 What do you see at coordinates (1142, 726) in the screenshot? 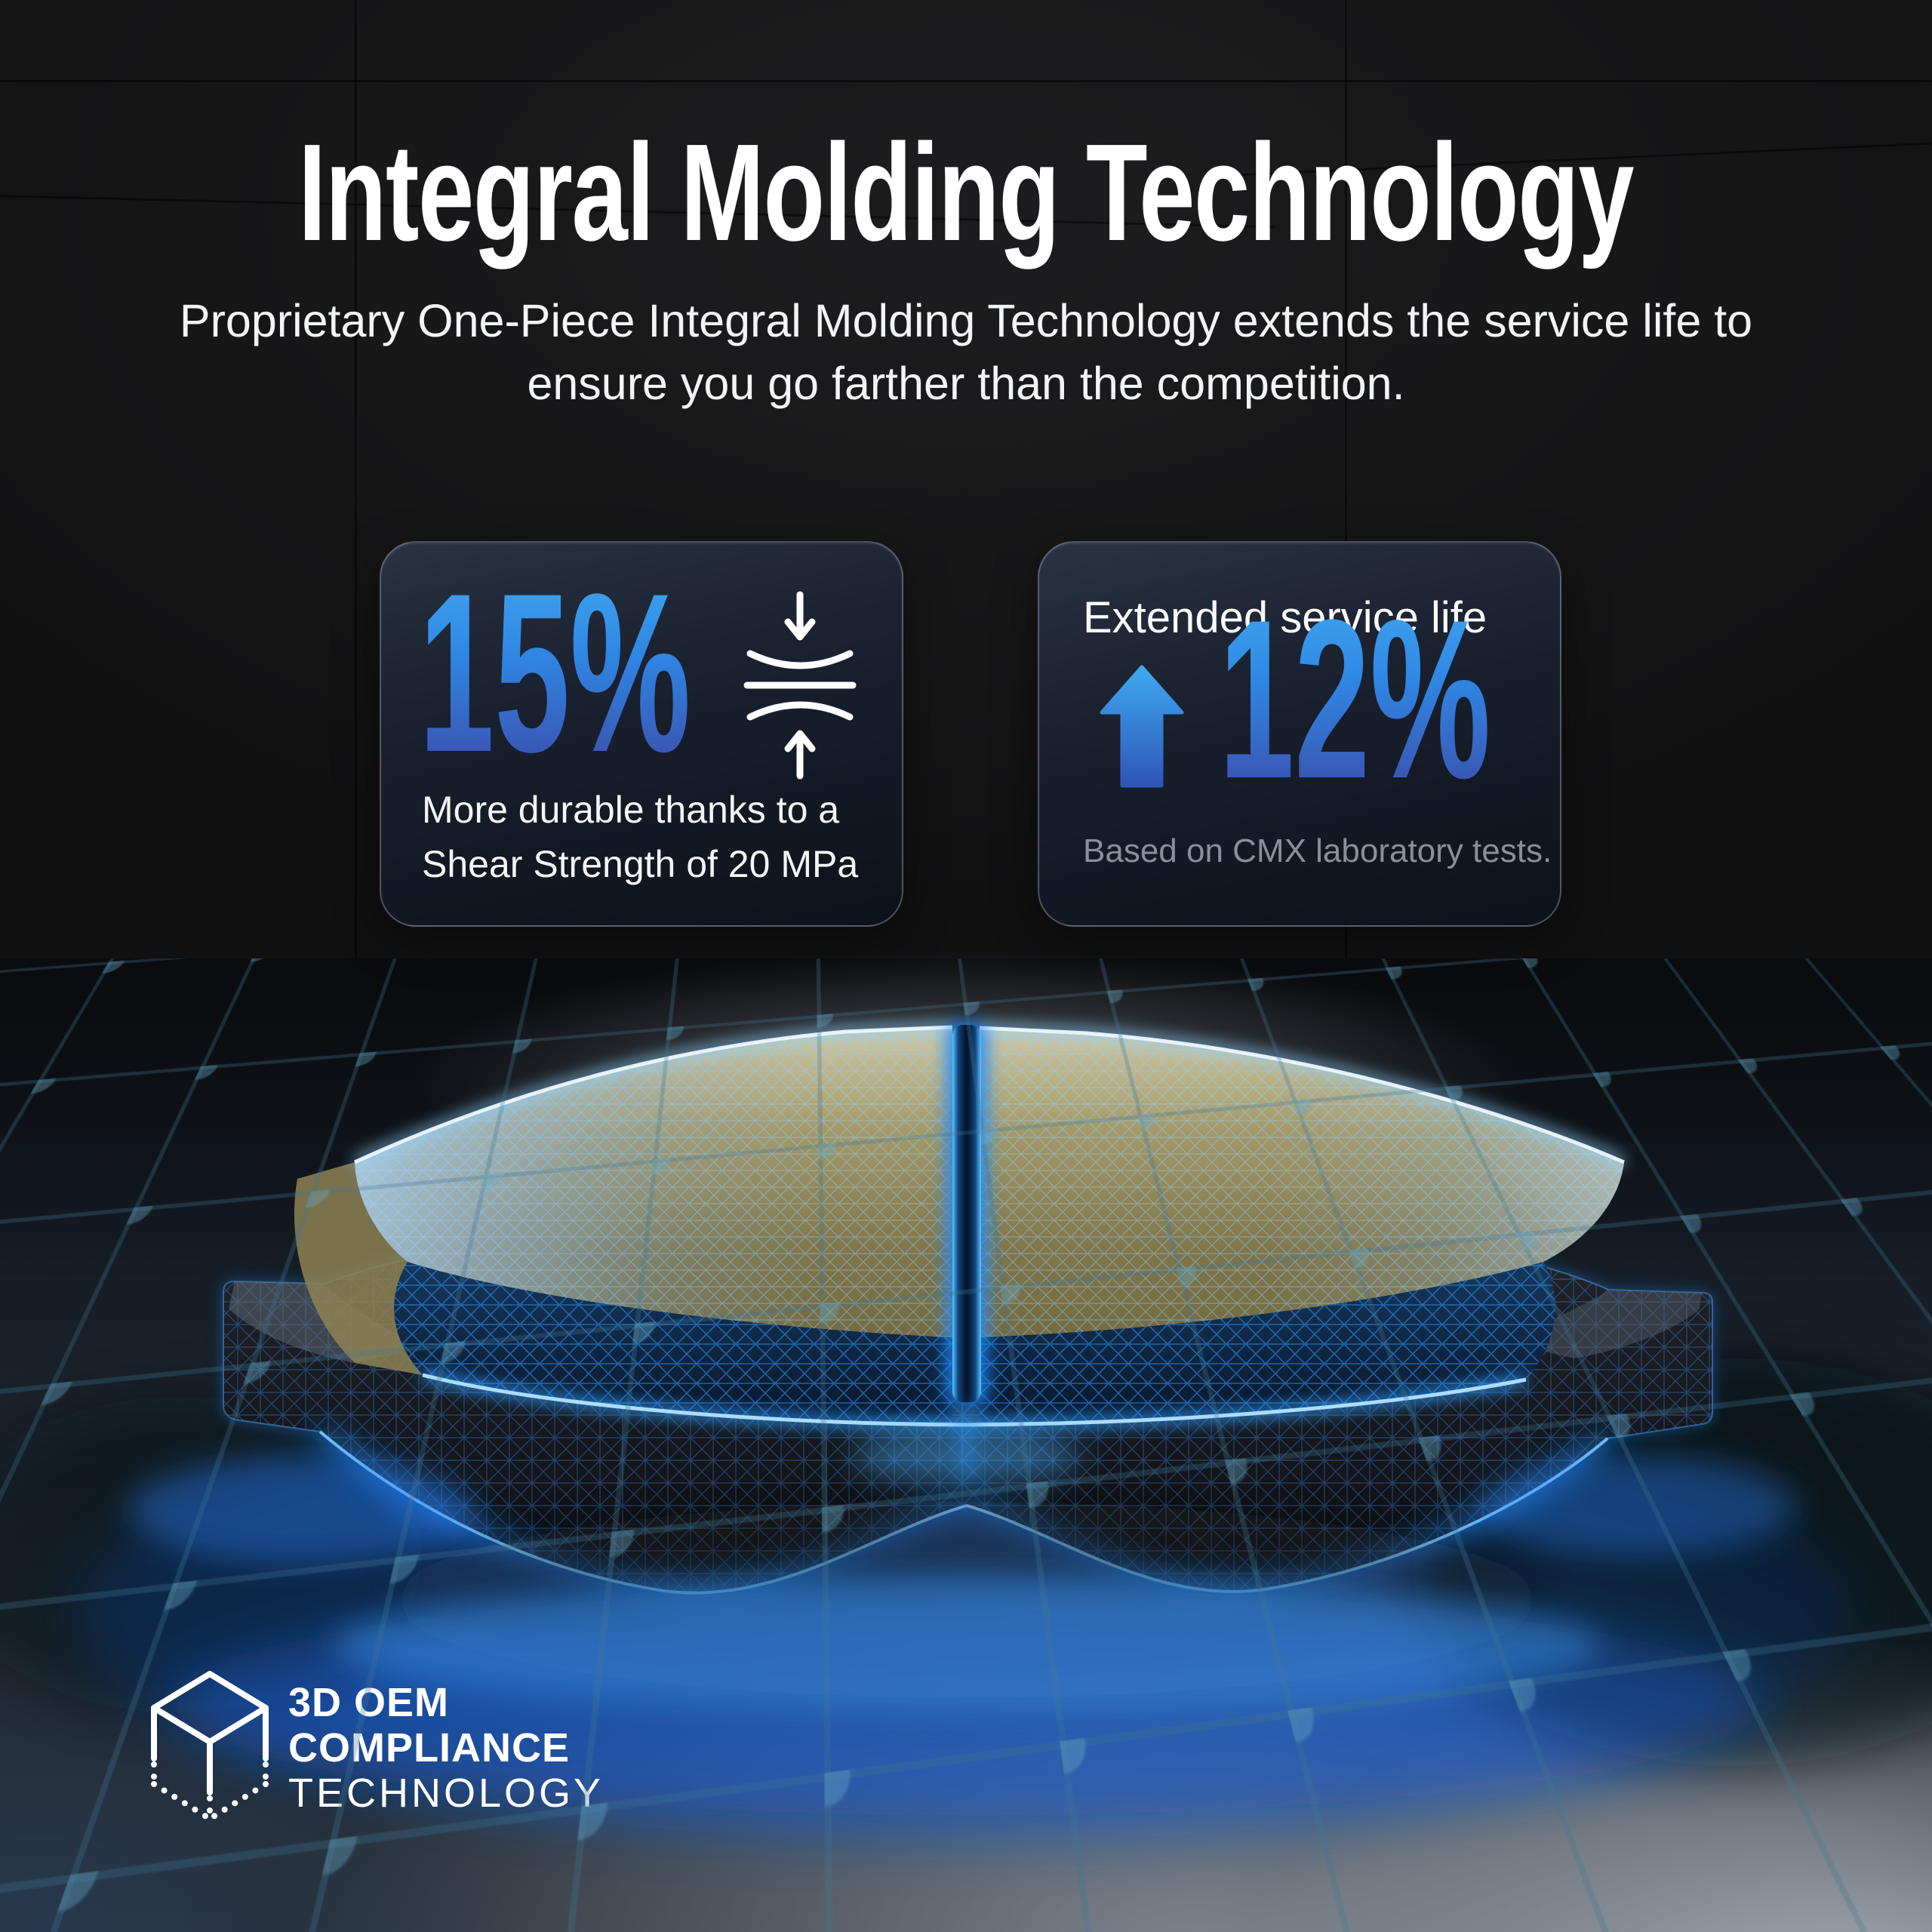
I see `arrow-up-icon` at bounding box center [1142, 726].